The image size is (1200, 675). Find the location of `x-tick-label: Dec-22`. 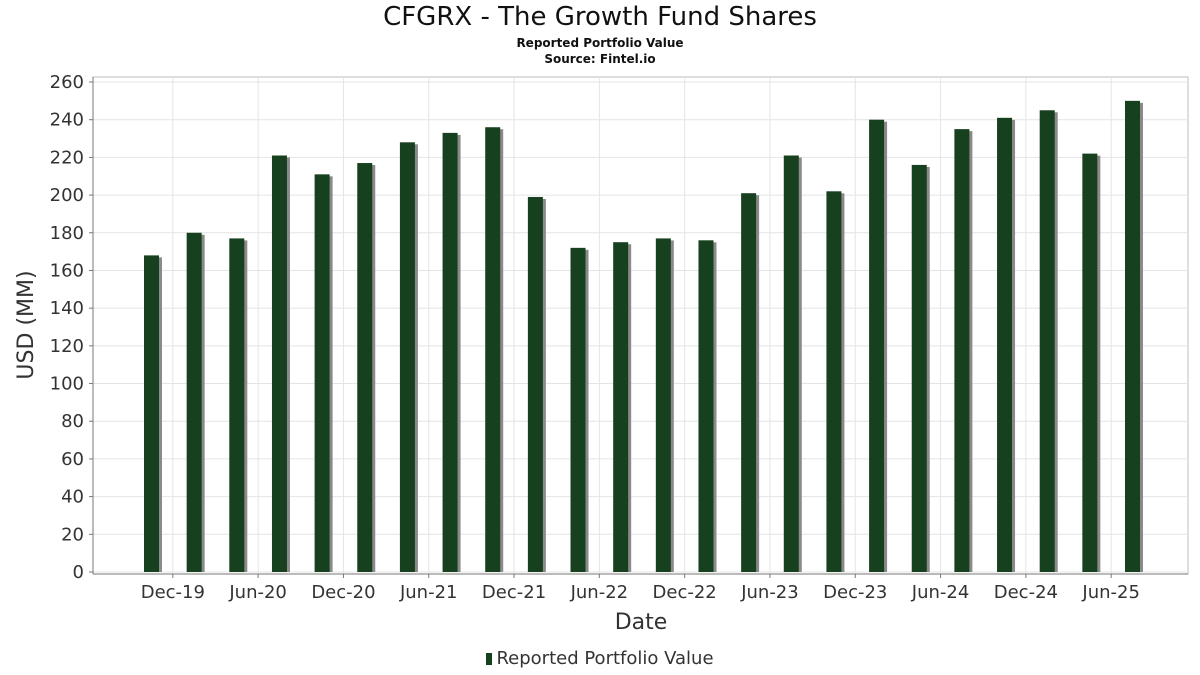

x-tick-label: Dec-22 is located at coordinates (685, 592).